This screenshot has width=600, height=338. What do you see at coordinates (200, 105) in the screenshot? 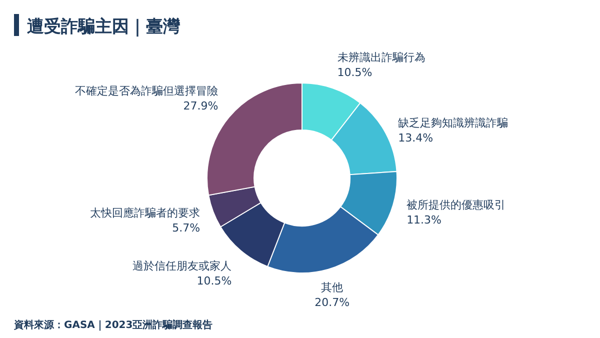
I see `data-label: 27.9%` at bounding box center [200, 105].